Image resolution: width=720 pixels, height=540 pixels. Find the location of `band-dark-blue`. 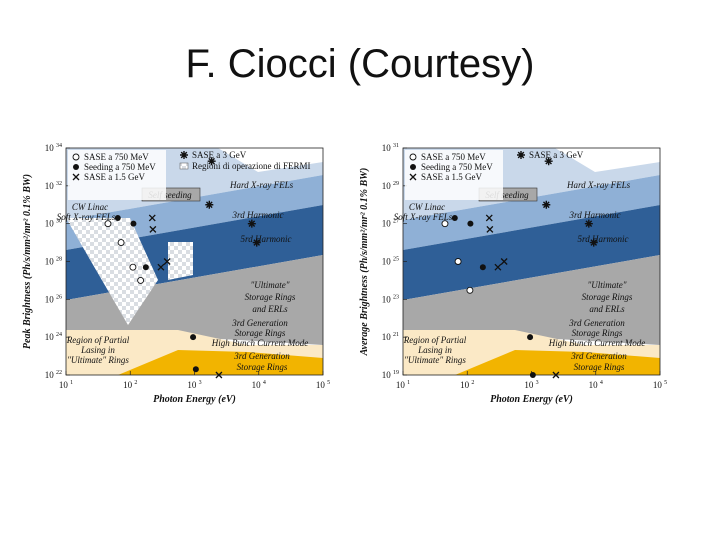

band-dark-blue is located at coordinates (531, 252).